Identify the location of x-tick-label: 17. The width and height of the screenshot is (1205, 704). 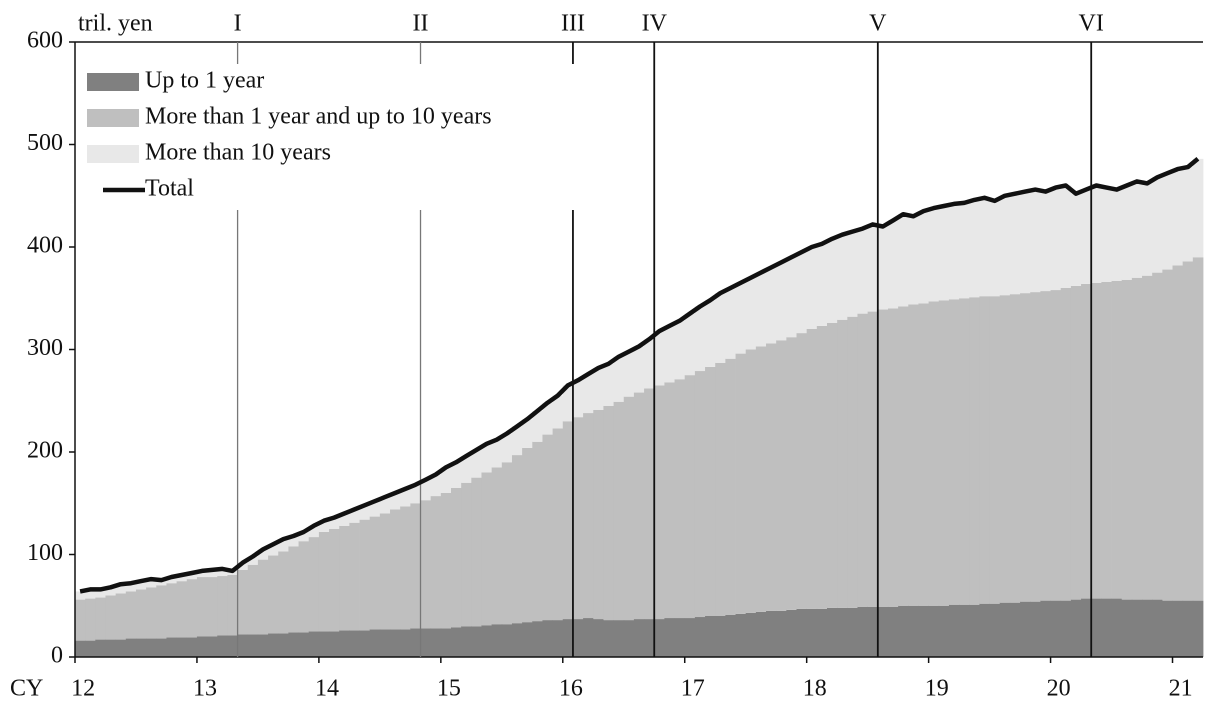
(693, 689).